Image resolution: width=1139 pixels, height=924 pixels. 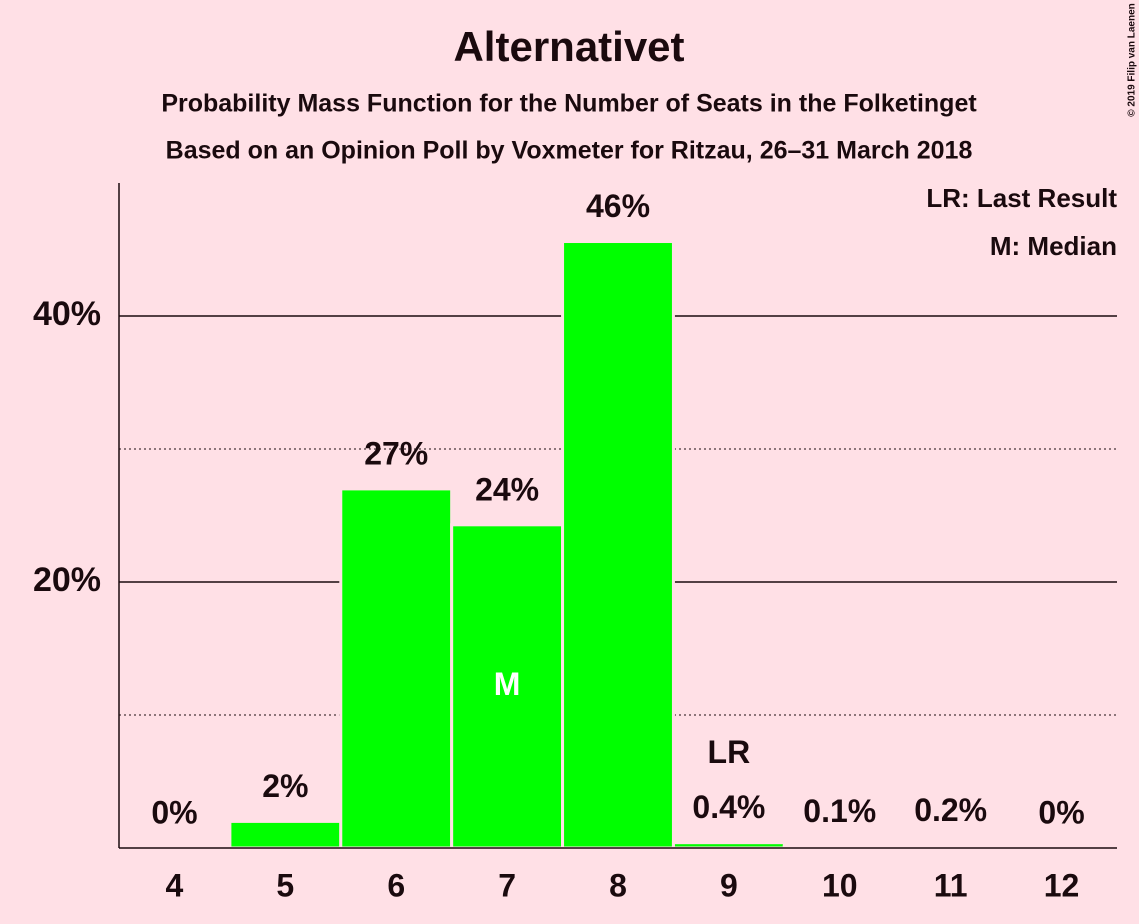 What do you see at coordinates (728, 807) in the screenshot?
I see `value-label: 0.4%` at bounding box center [728, 807].